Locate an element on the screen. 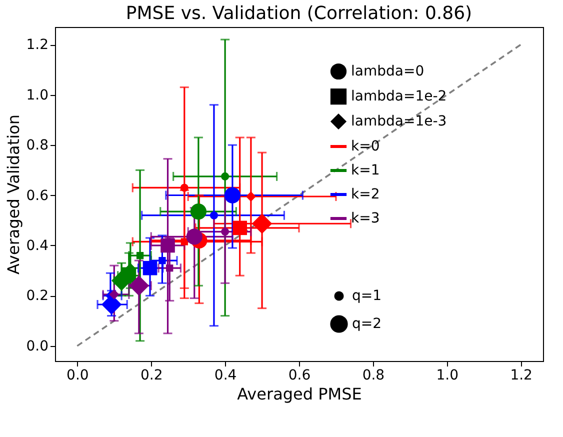 The width and height of the screenshot is (563, 437). legend-label: lambda=0 is located at coordinates (387, 72).